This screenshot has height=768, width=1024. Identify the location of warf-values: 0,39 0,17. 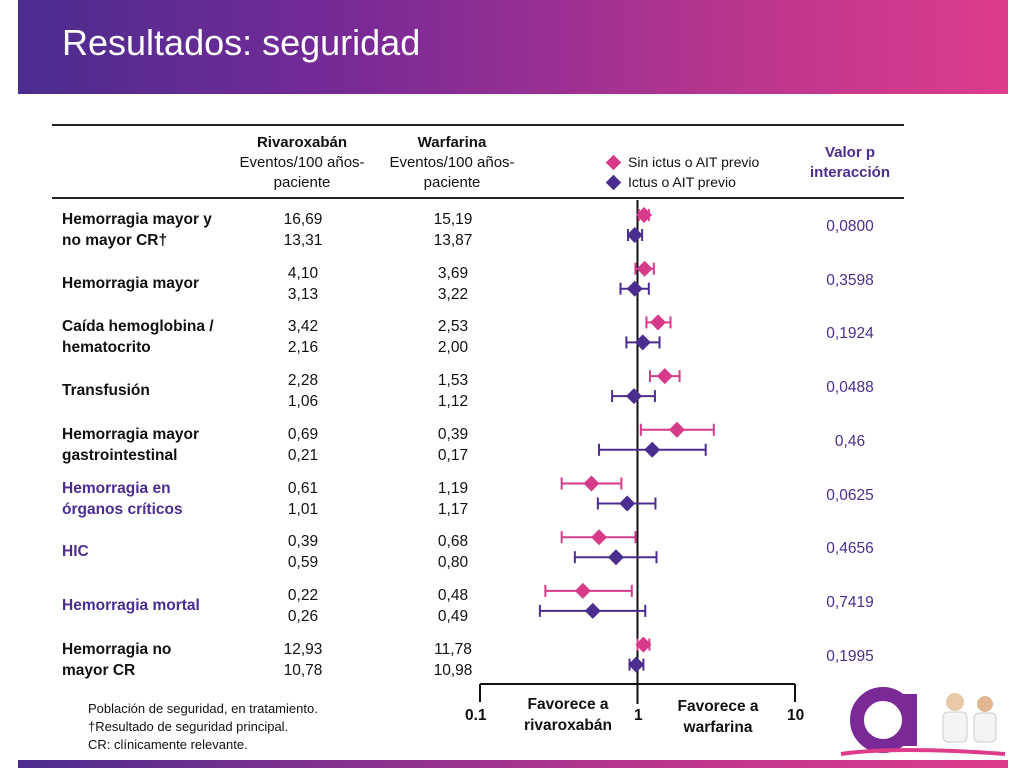
(453, 445).